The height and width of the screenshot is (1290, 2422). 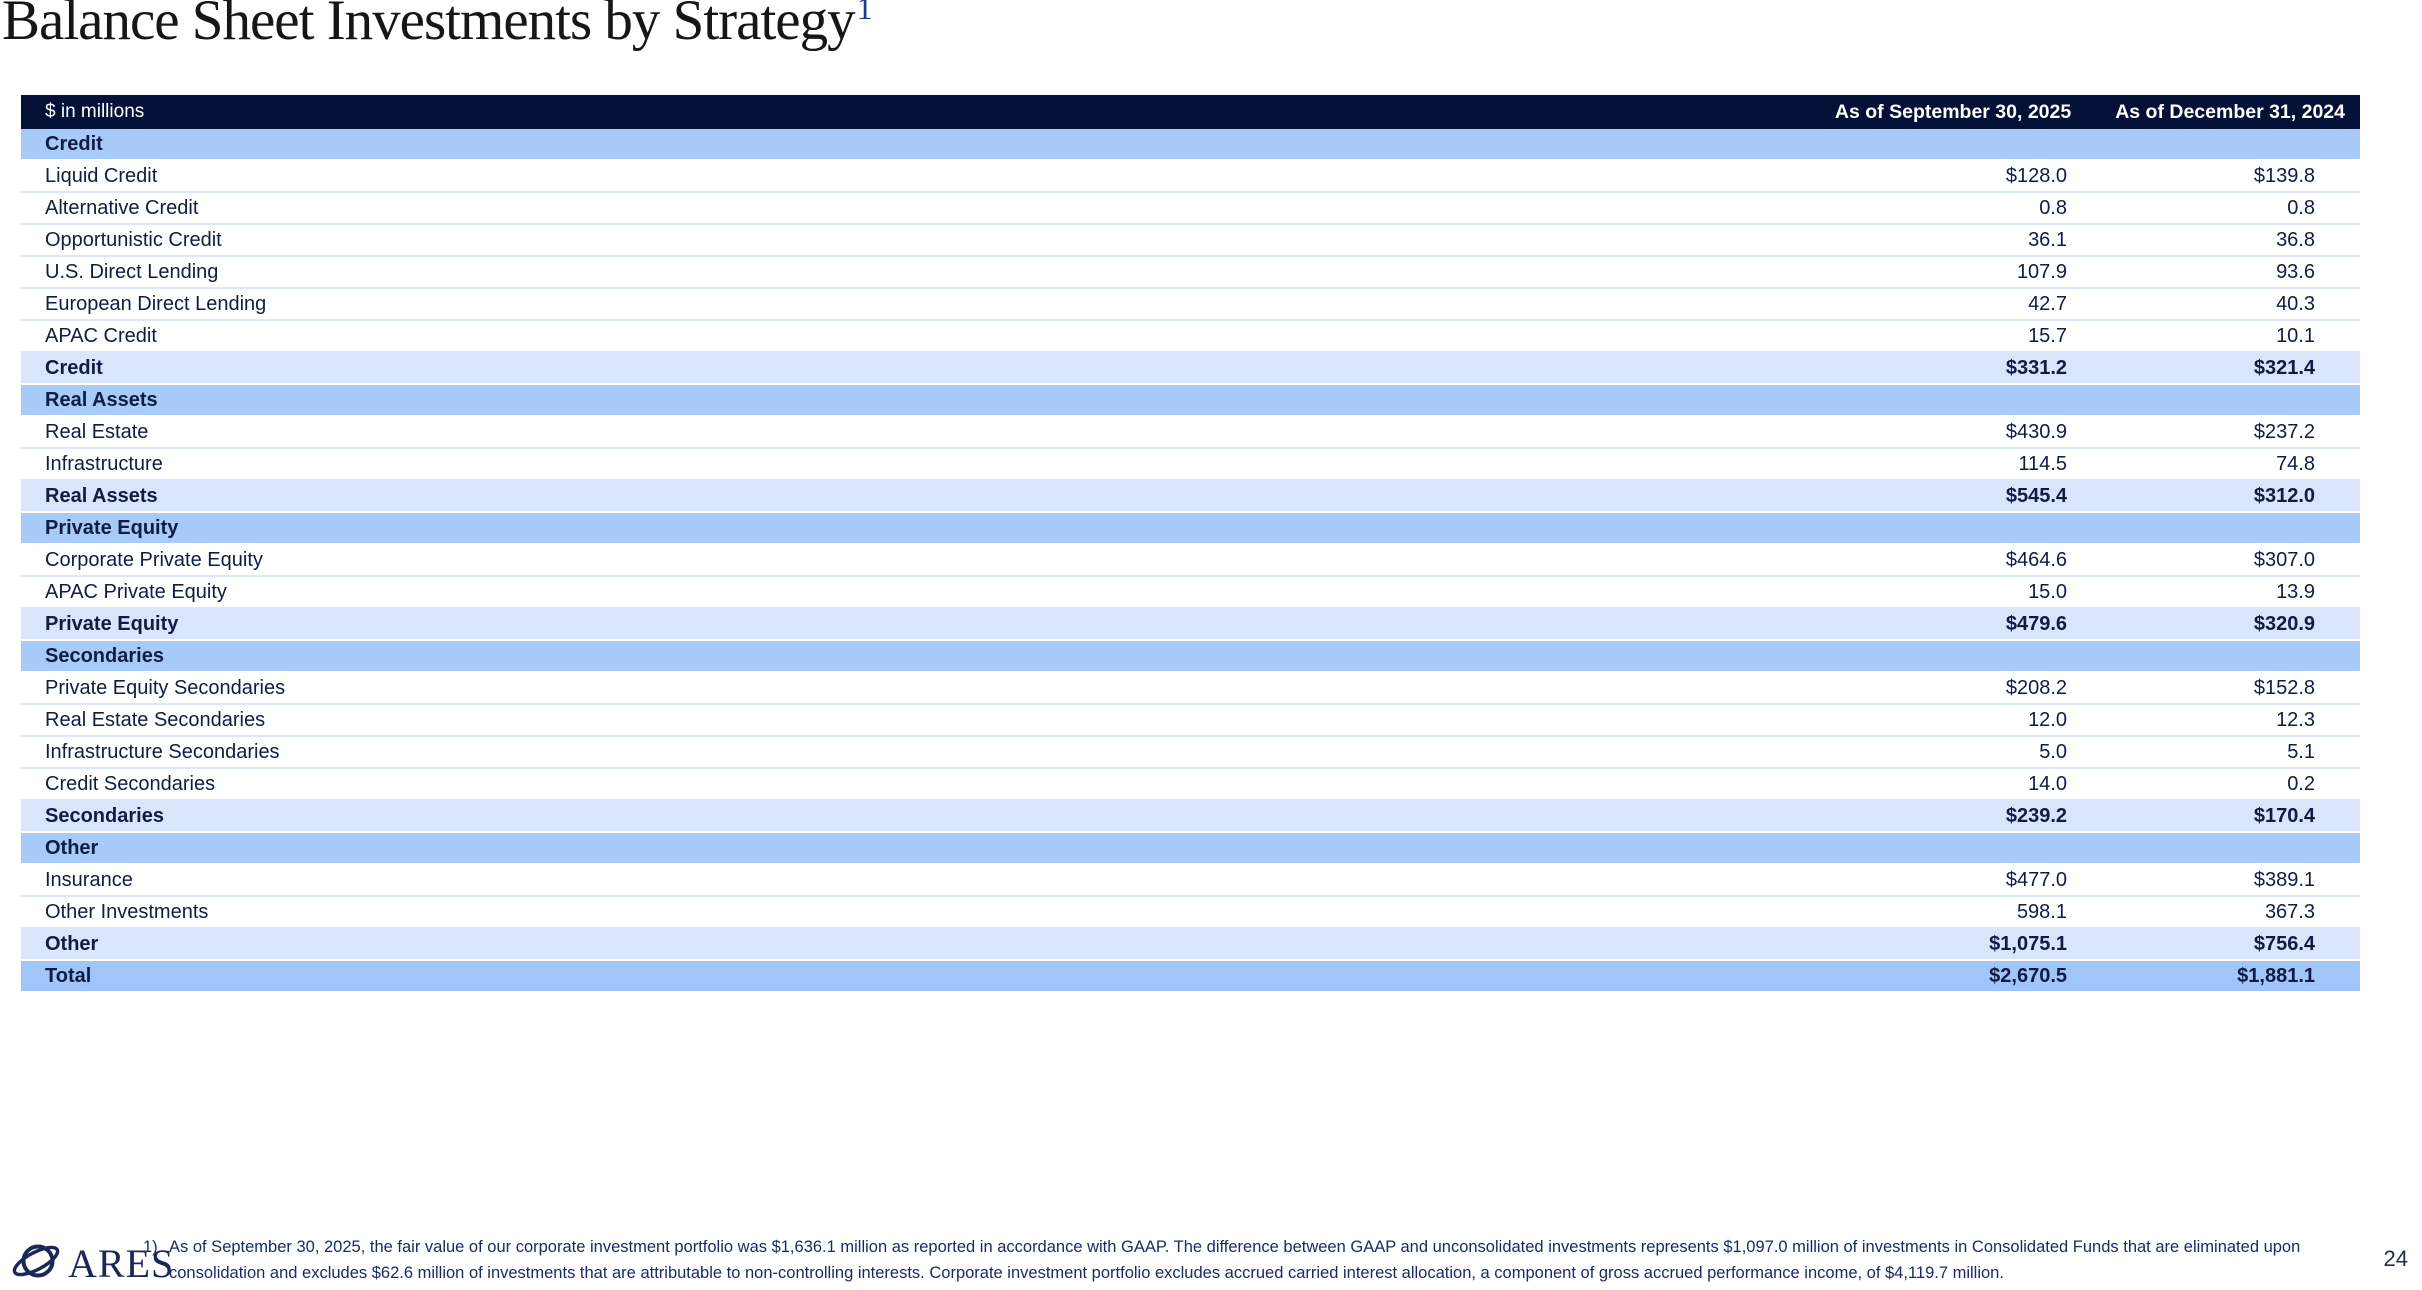 What do you see at coordinates (1190, 401) in the screenshot?
I see `table-row: Real Assets` at bounding box center [1190, 401].